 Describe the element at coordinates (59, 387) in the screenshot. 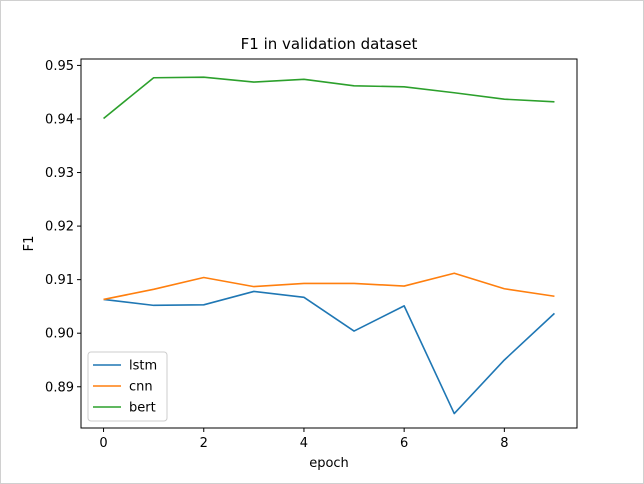

I see `y-tick-label: 0.89` at that location.